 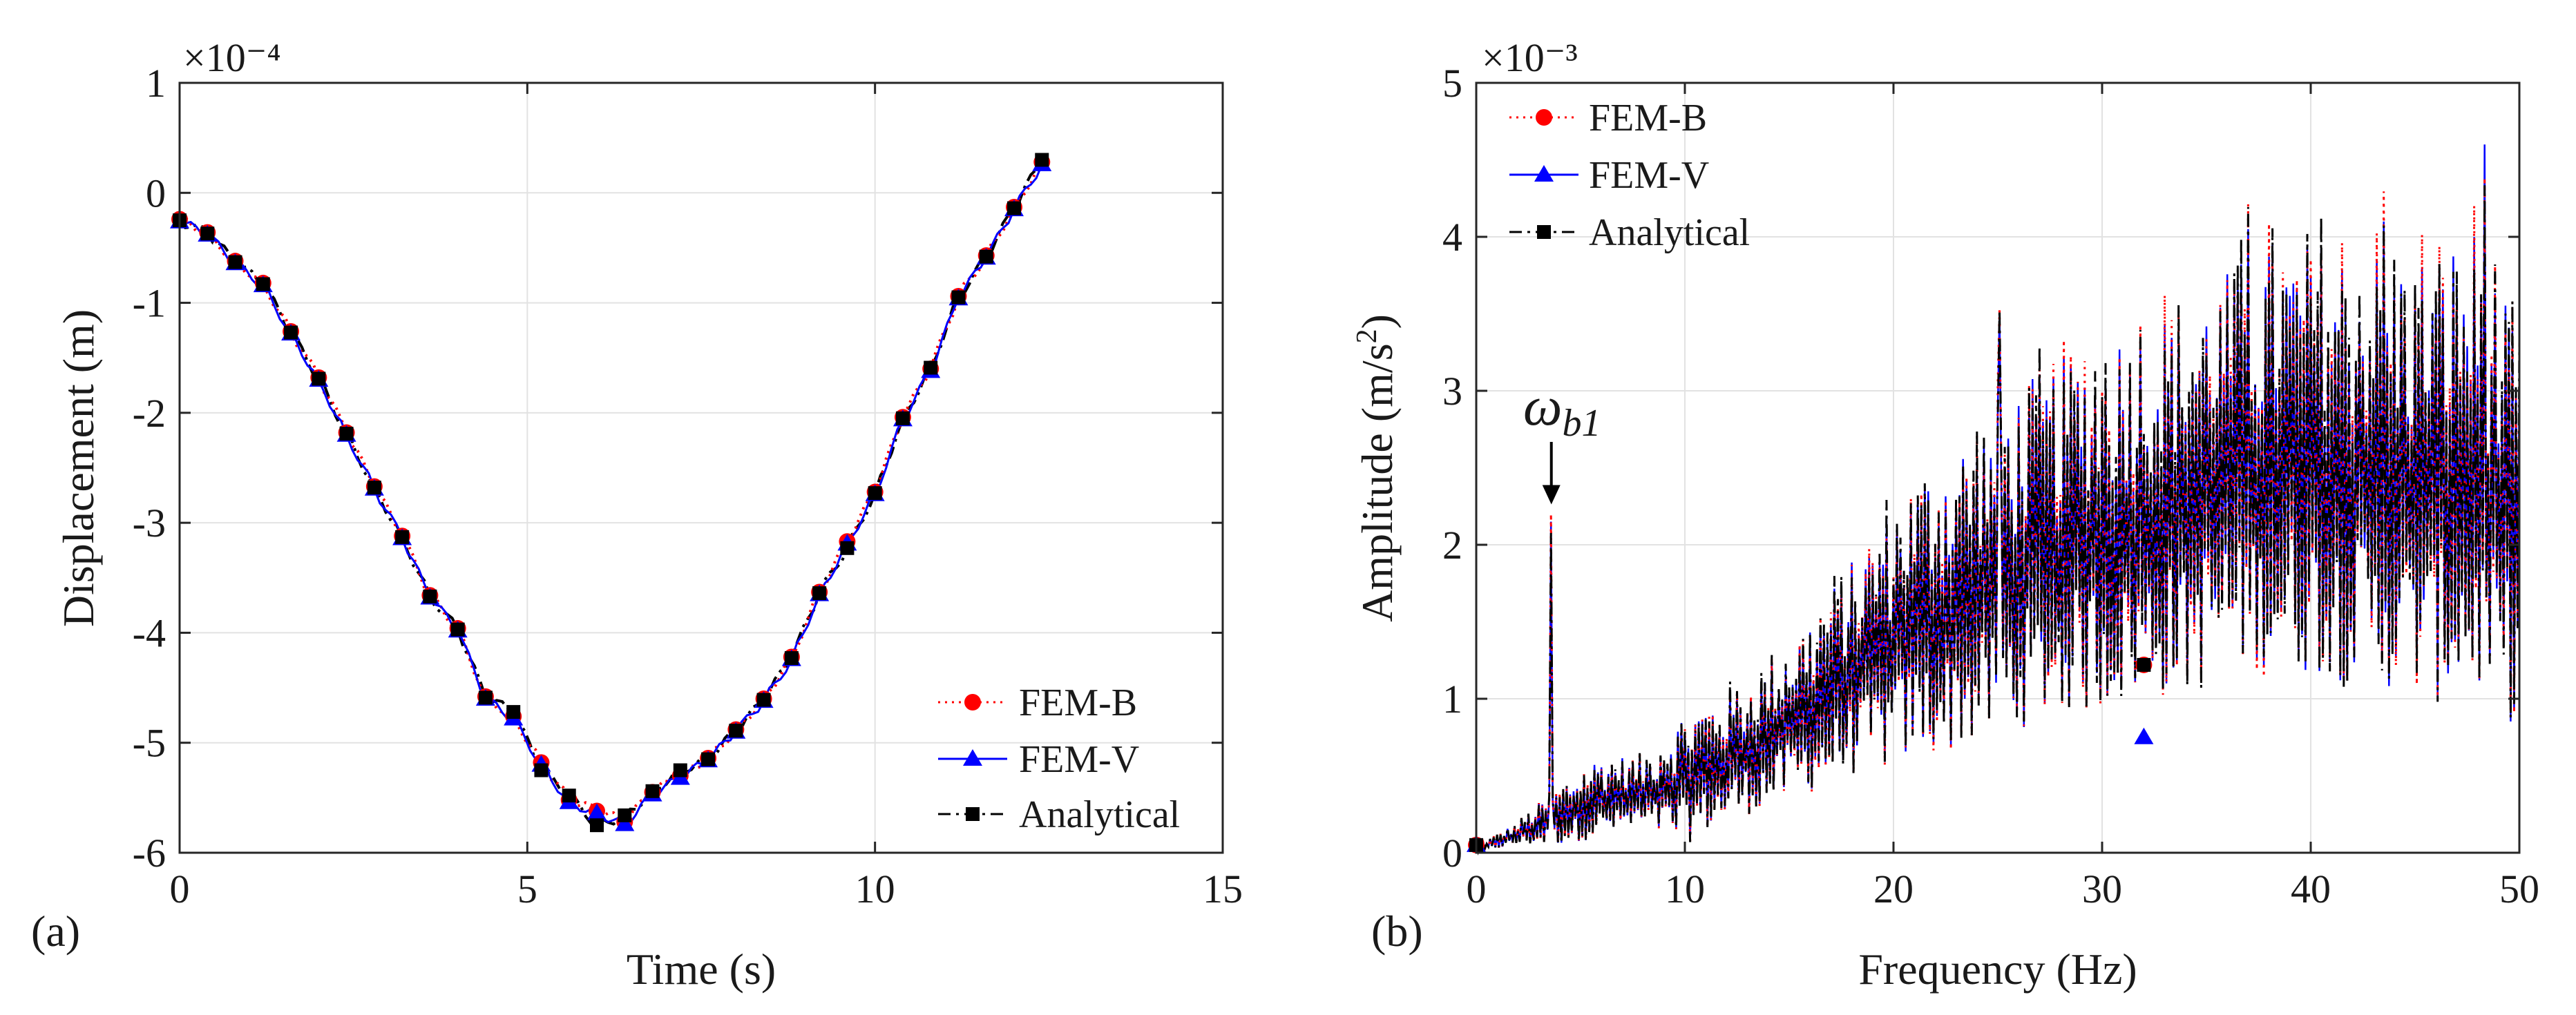 I want to click on panel-a-x-tick-label: 5, so click(x=527, y=889).